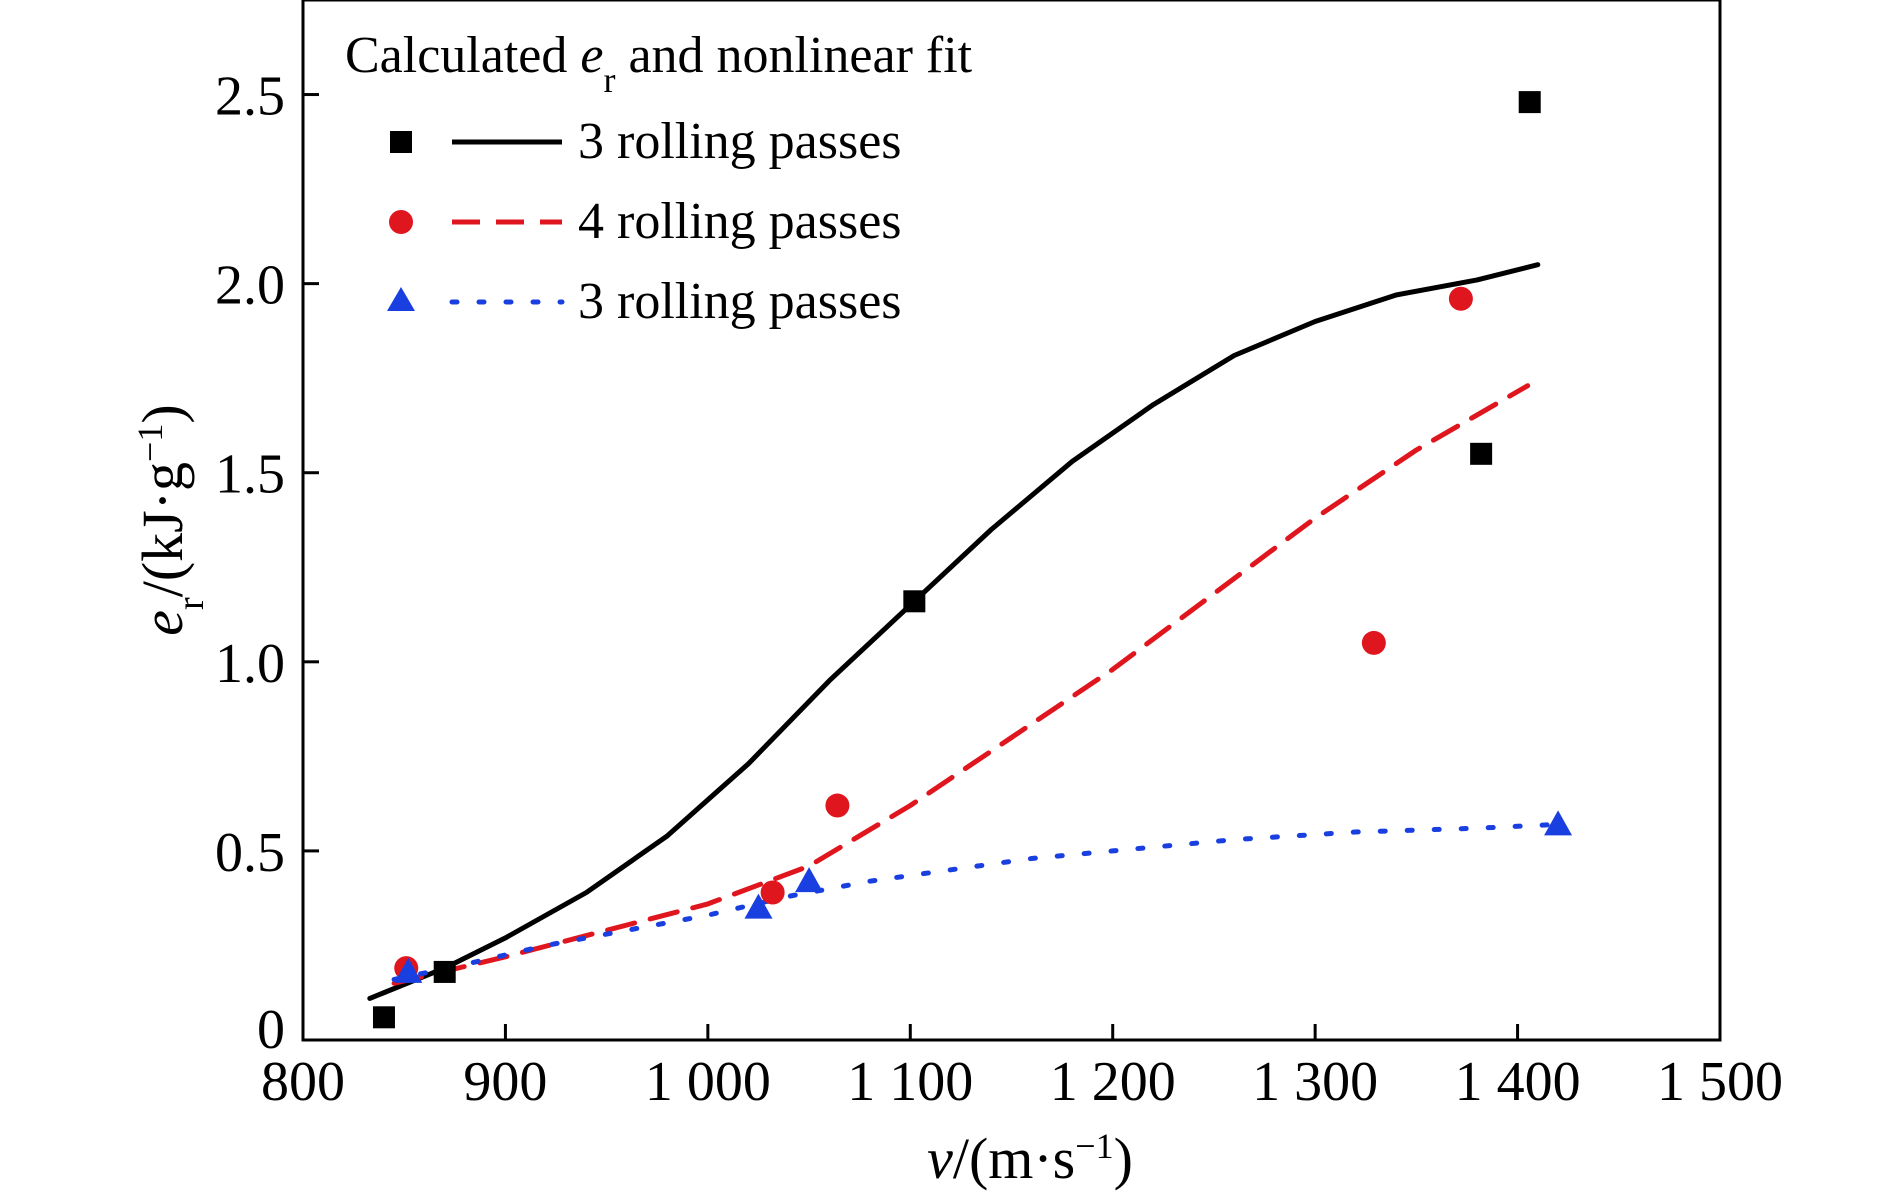 The image size is (1890, 1201). I want to click on y-tick-label-5: 2.5, so click(250, 97).